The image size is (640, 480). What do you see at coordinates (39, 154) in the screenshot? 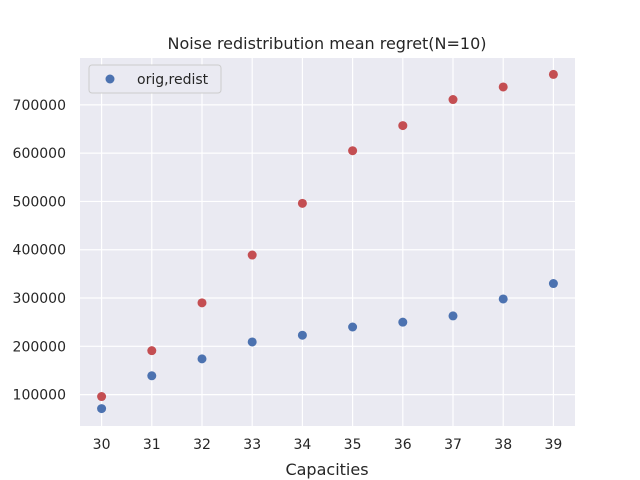
I see `y-tick-label: 600000` at bounding box center [39, 154].